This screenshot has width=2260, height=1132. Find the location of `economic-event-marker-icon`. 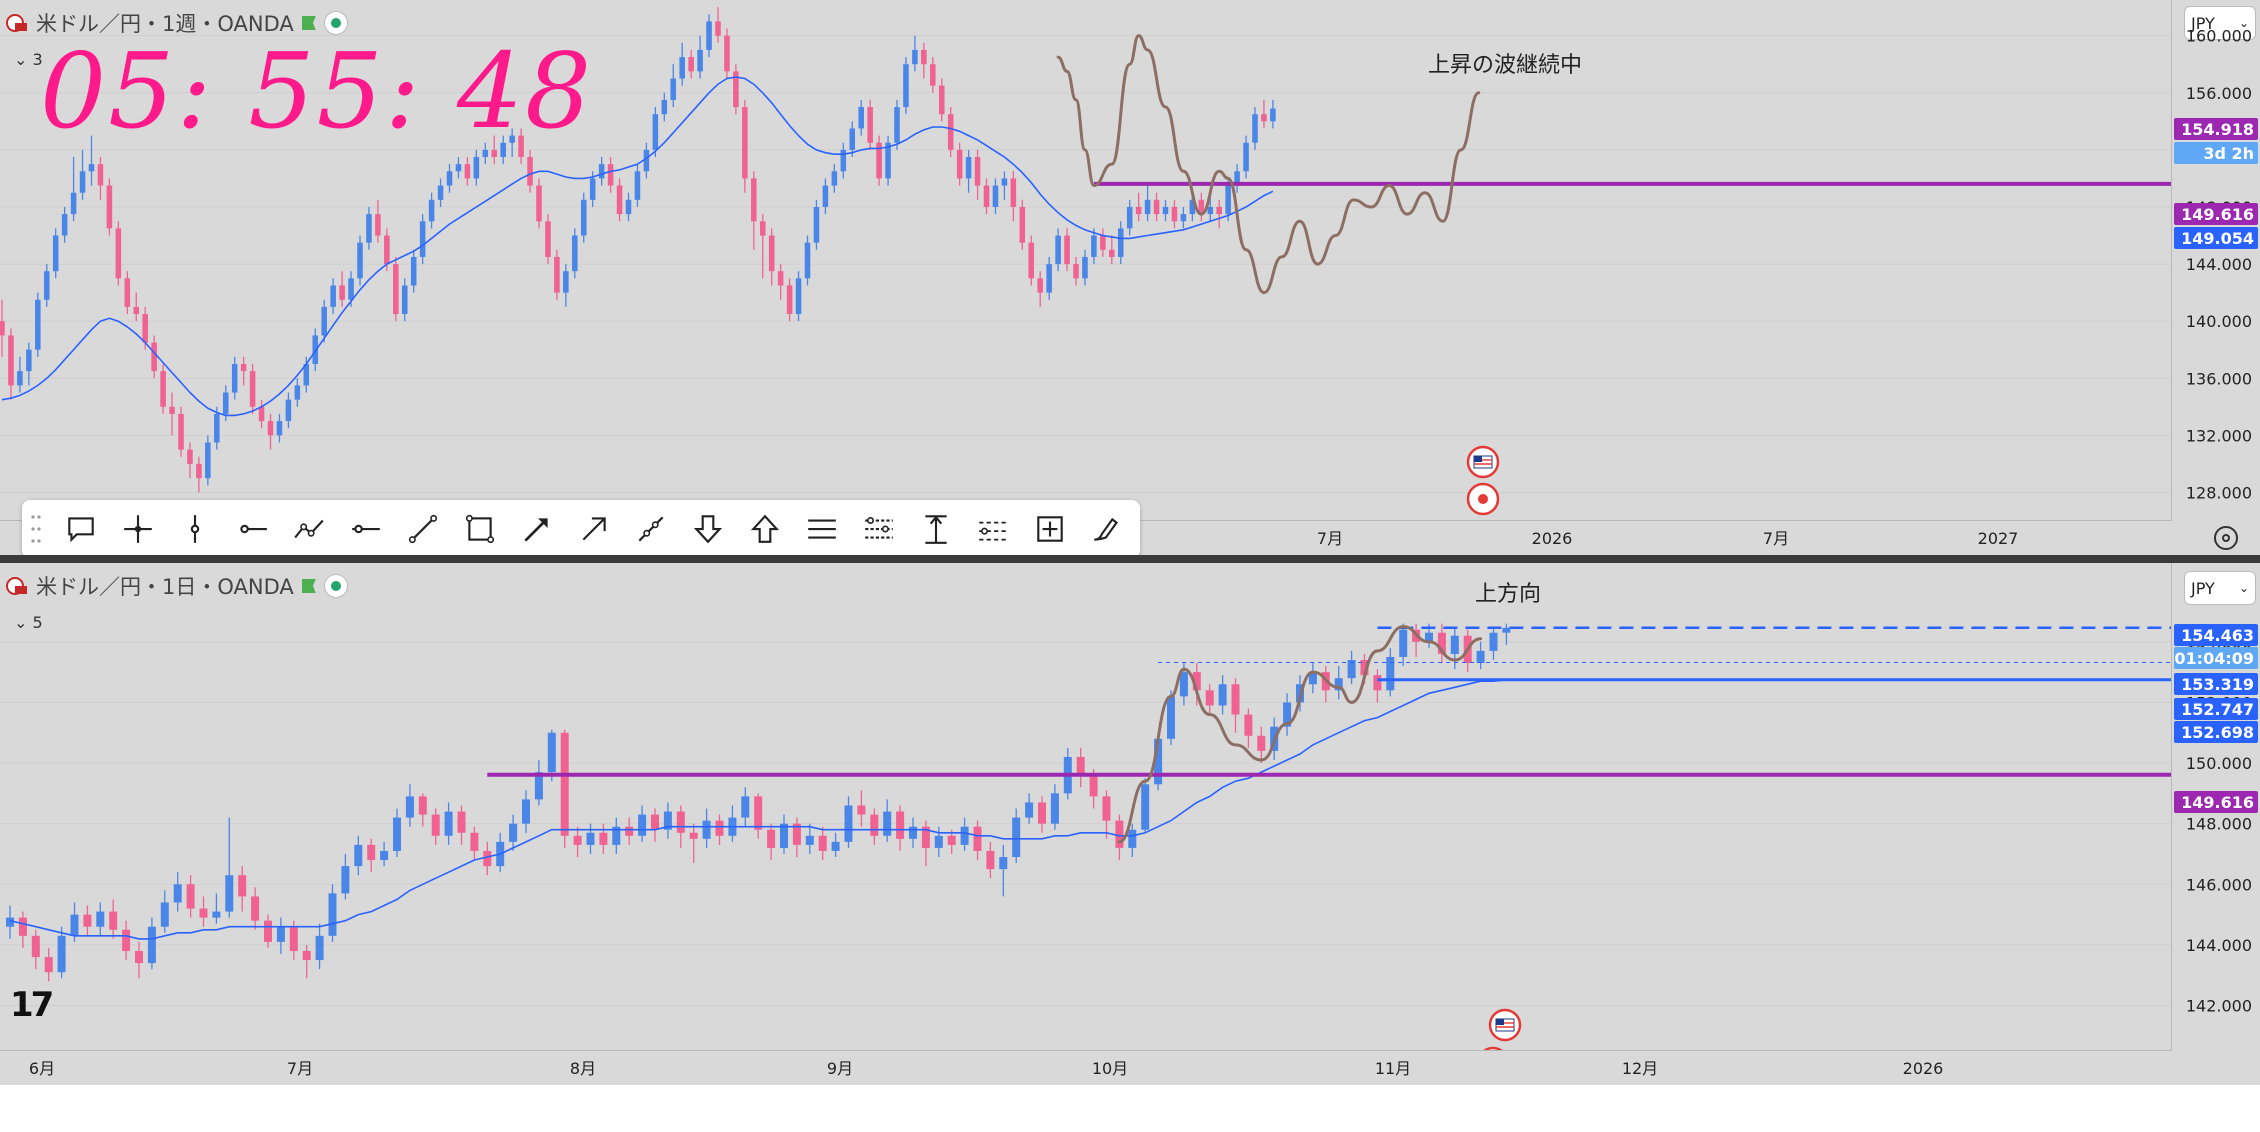

economic-event-marker-icon is located at coordinates (1483, 499).